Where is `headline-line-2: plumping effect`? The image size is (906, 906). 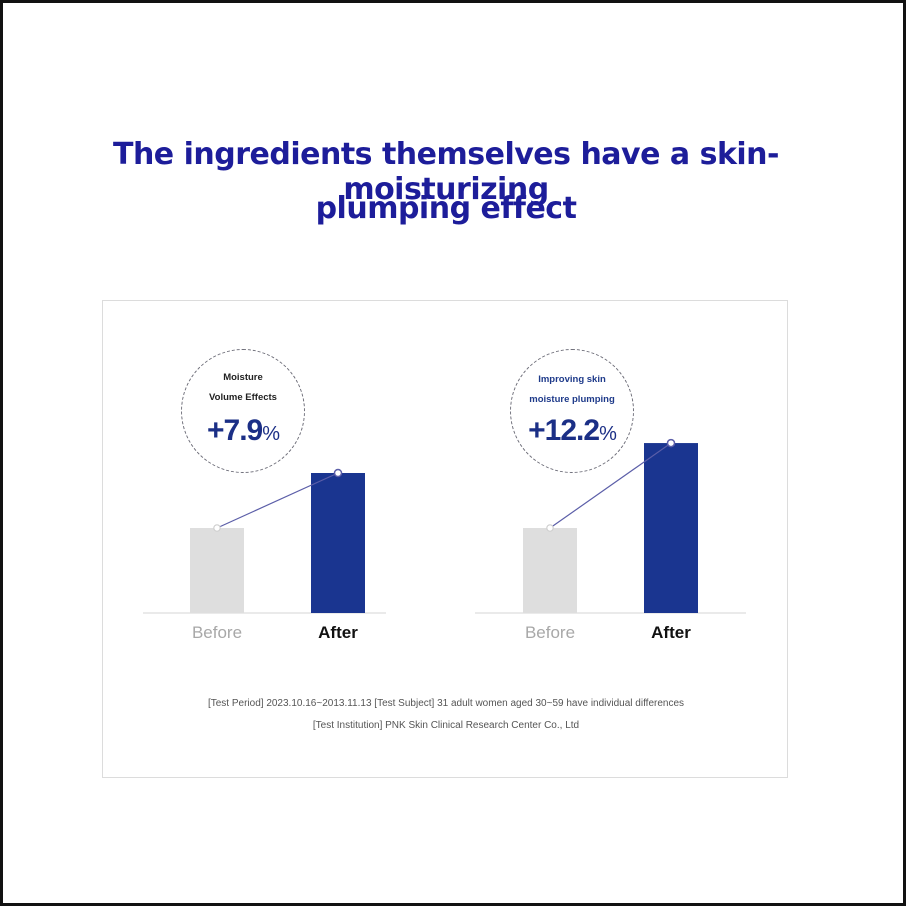 headline-line-2: plumping effect is located at coordinates (446, 208).